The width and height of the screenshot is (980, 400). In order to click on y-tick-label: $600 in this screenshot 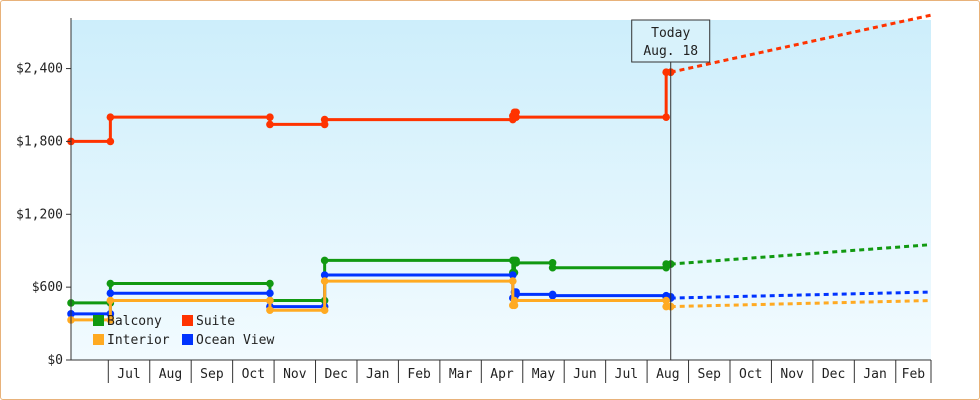, I will do `click(47, 287)`.